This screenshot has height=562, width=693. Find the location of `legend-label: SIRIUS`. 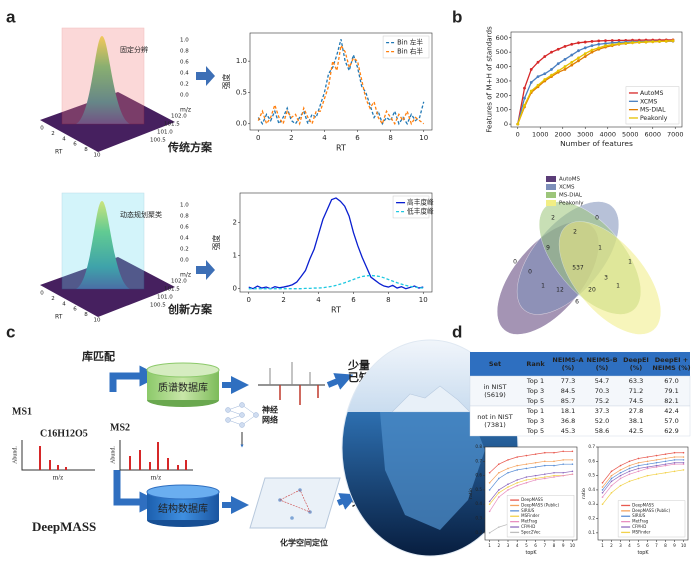

legend-label: SIRIUS is located at coordinates (528, 510).